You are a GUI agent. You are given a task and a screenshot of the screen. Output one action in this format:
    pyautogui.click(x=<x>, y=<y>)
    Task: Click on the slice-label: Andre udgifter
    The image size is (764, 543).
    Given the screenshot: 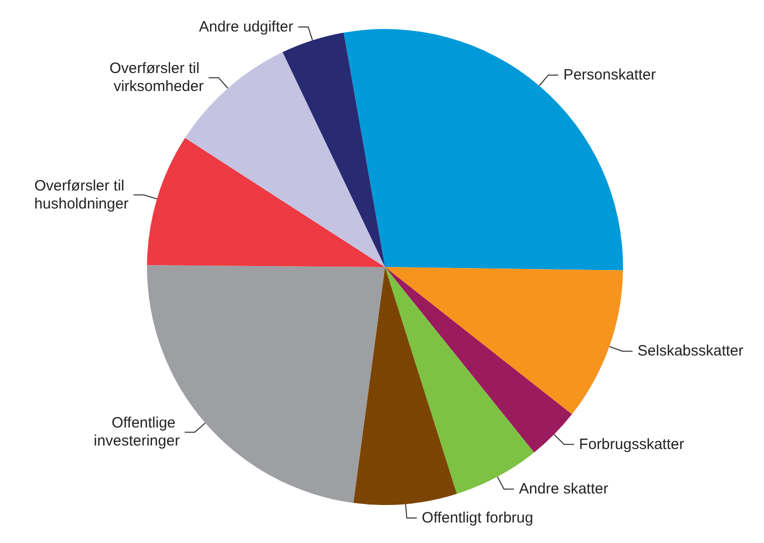 What is the action you would take?
    pyautogui.click(x=246, y=27)
    